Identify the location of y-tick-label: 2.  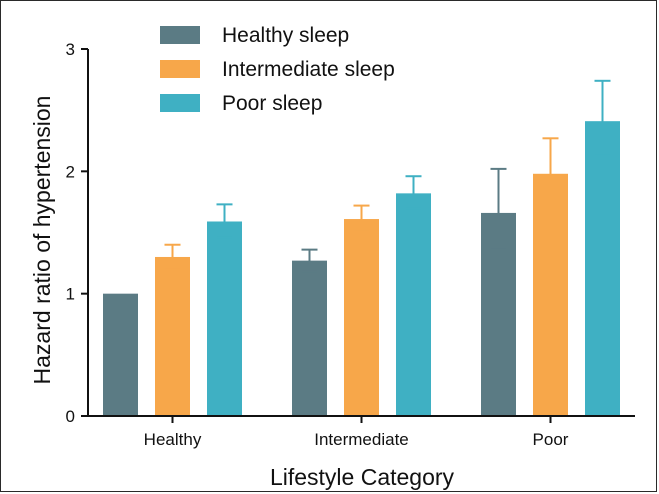
(70, 171).